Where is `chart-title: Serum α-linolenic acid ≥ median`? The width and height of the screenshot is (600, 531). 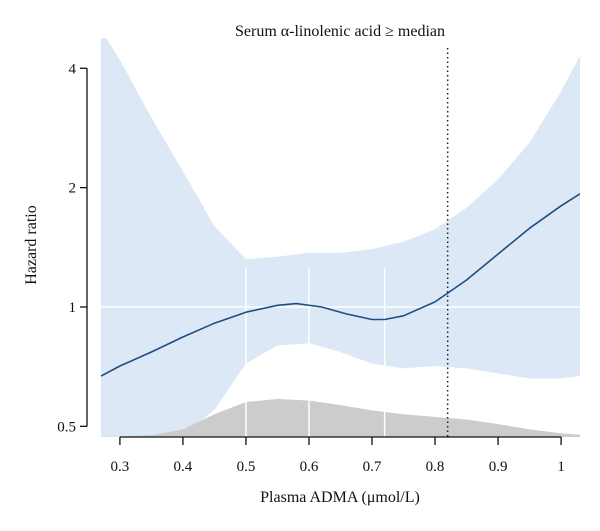 chart-title: Serum α-linolenic acid ≥ median is located at coordinates (340, 31).